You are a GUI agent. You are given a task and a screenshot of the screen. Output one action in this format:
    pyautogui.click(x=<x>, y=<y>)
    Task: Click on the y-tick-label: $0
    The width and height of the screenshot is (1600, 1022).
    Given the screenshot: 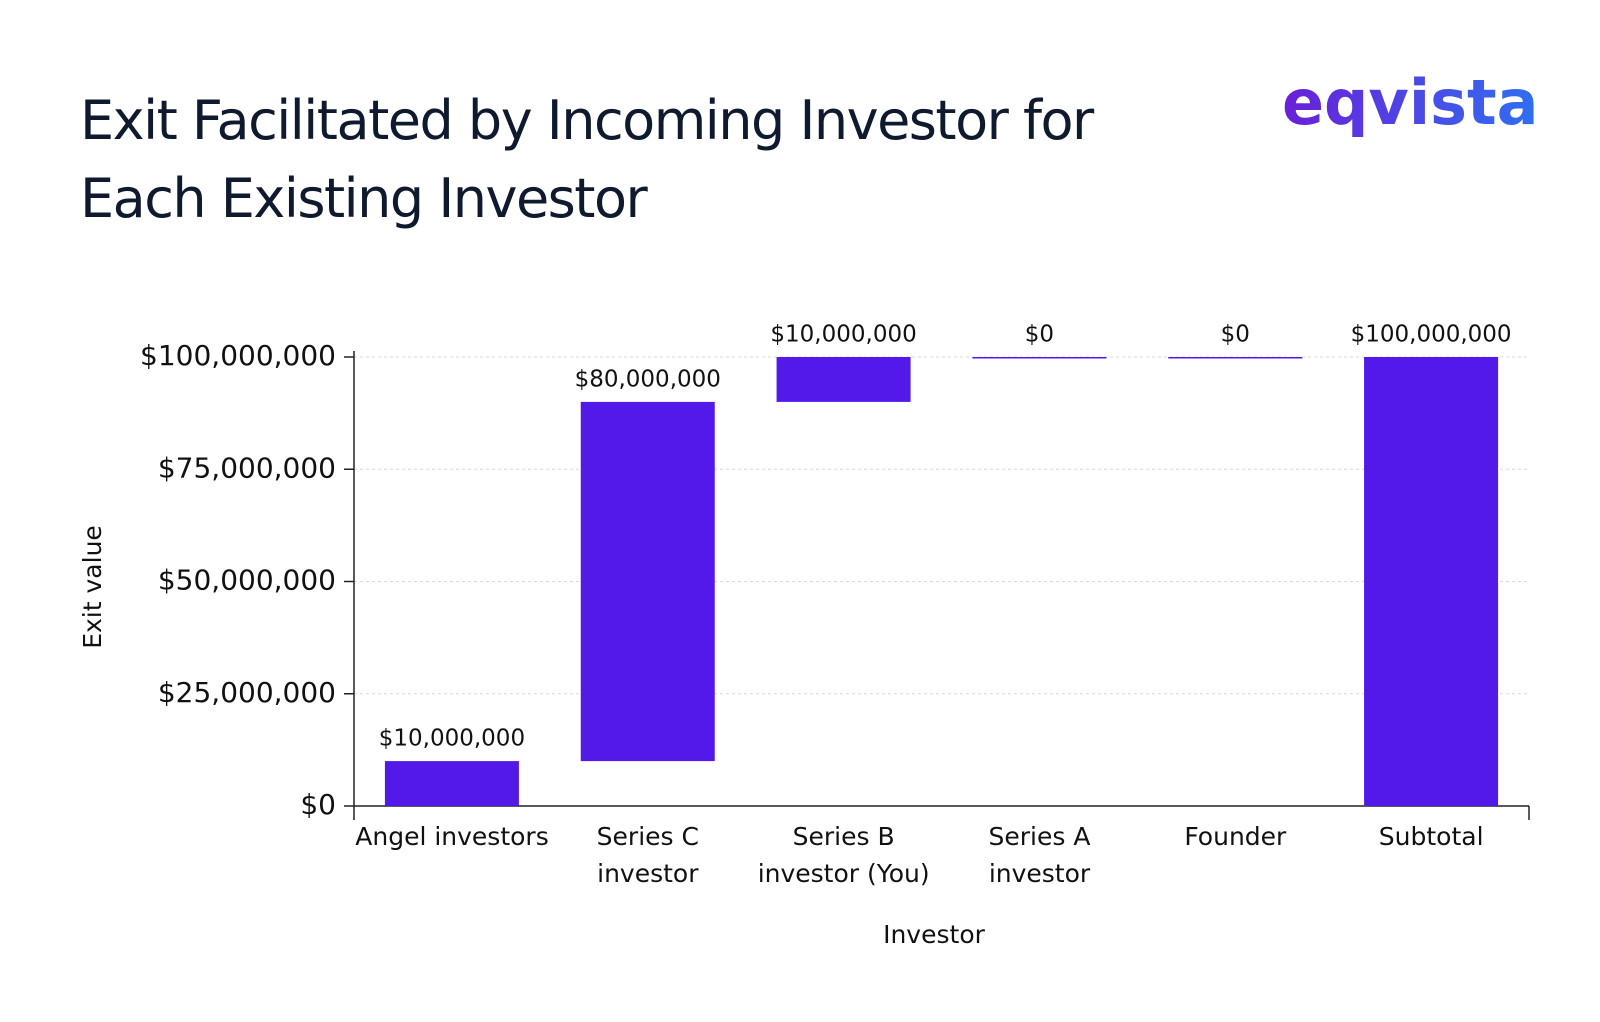 What is the action you would take?
    pyautogui.click(x=318, y=804)
    